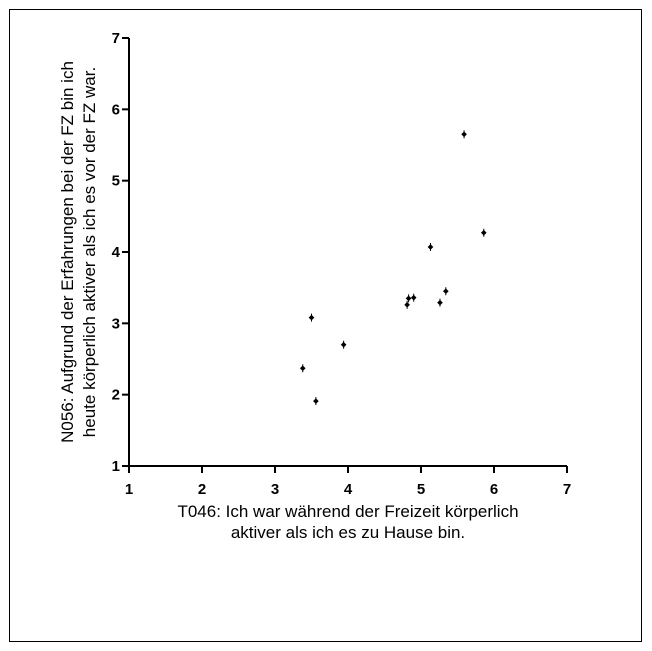 The height and width of the screenshot is (651, 652). Describe the element at coordinates (202, 489) in the screenshot. I see `x-tick-label: 2` at that location.